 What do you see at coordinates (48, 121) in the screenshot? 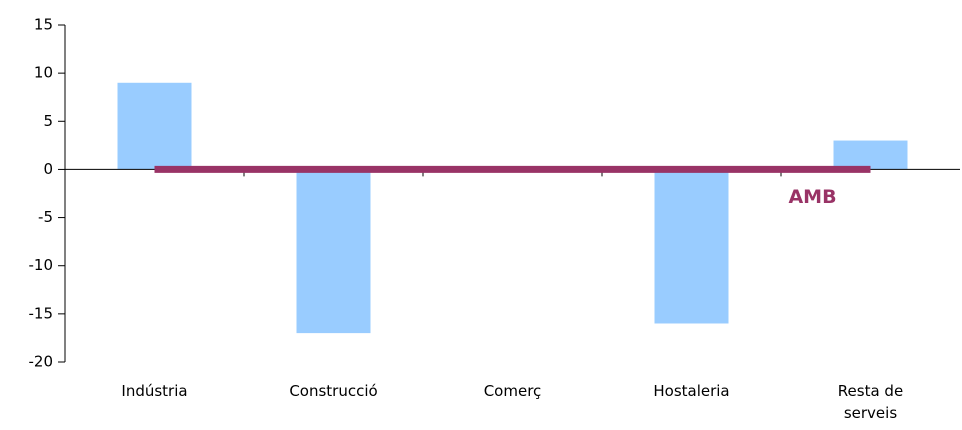
I see `y-tick-label: 5` at bounding box center [48, 121].